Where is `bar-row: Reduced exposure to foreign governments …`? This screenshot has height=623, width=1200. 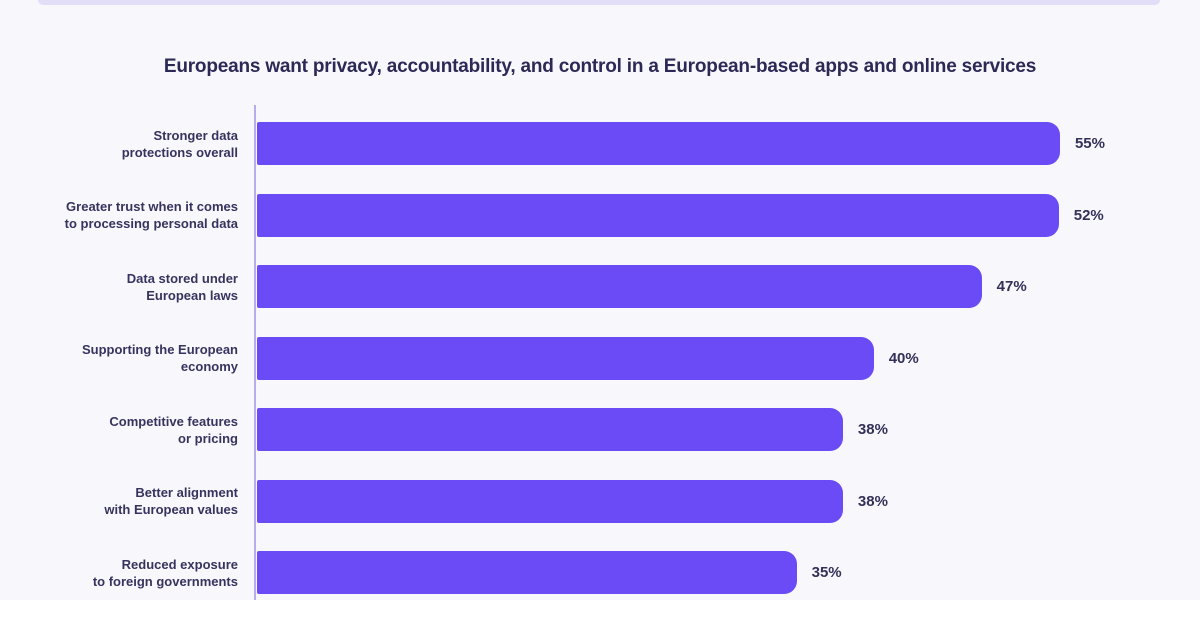 bar-row: Reduced exposure to foreign governments … is located at coordinates (600, 572).